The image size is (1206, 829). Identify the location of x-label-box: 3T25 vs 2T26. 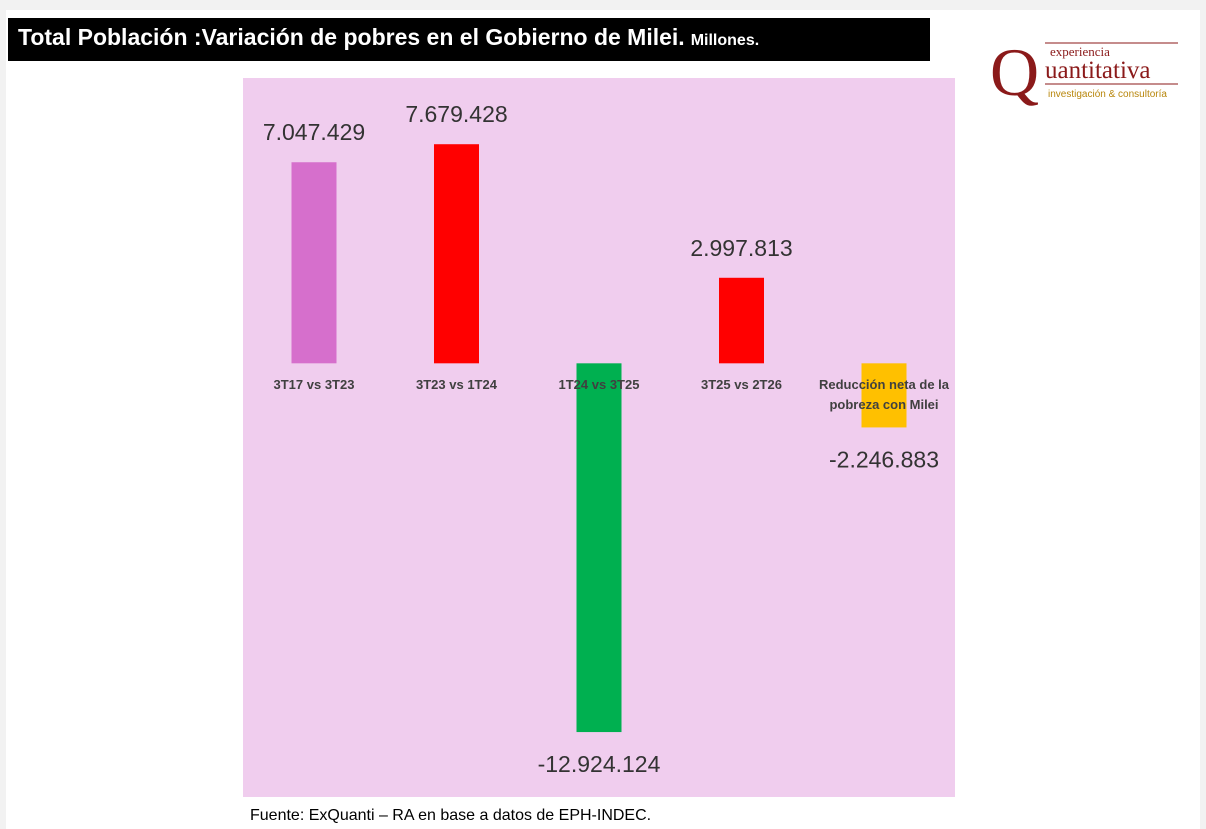
(741, 385).